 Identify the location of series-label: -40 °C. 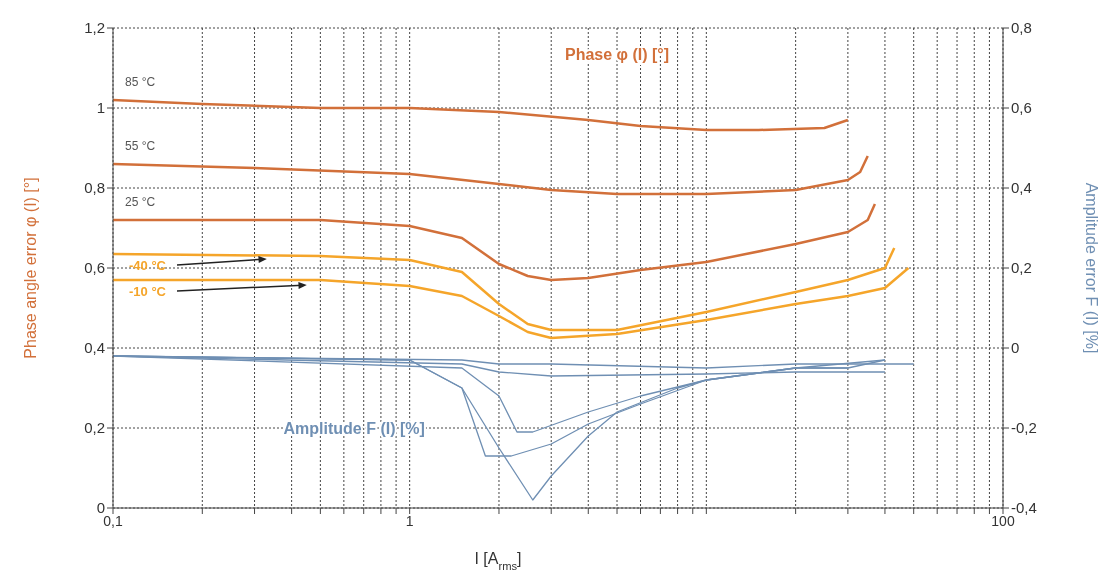
(148, 265).